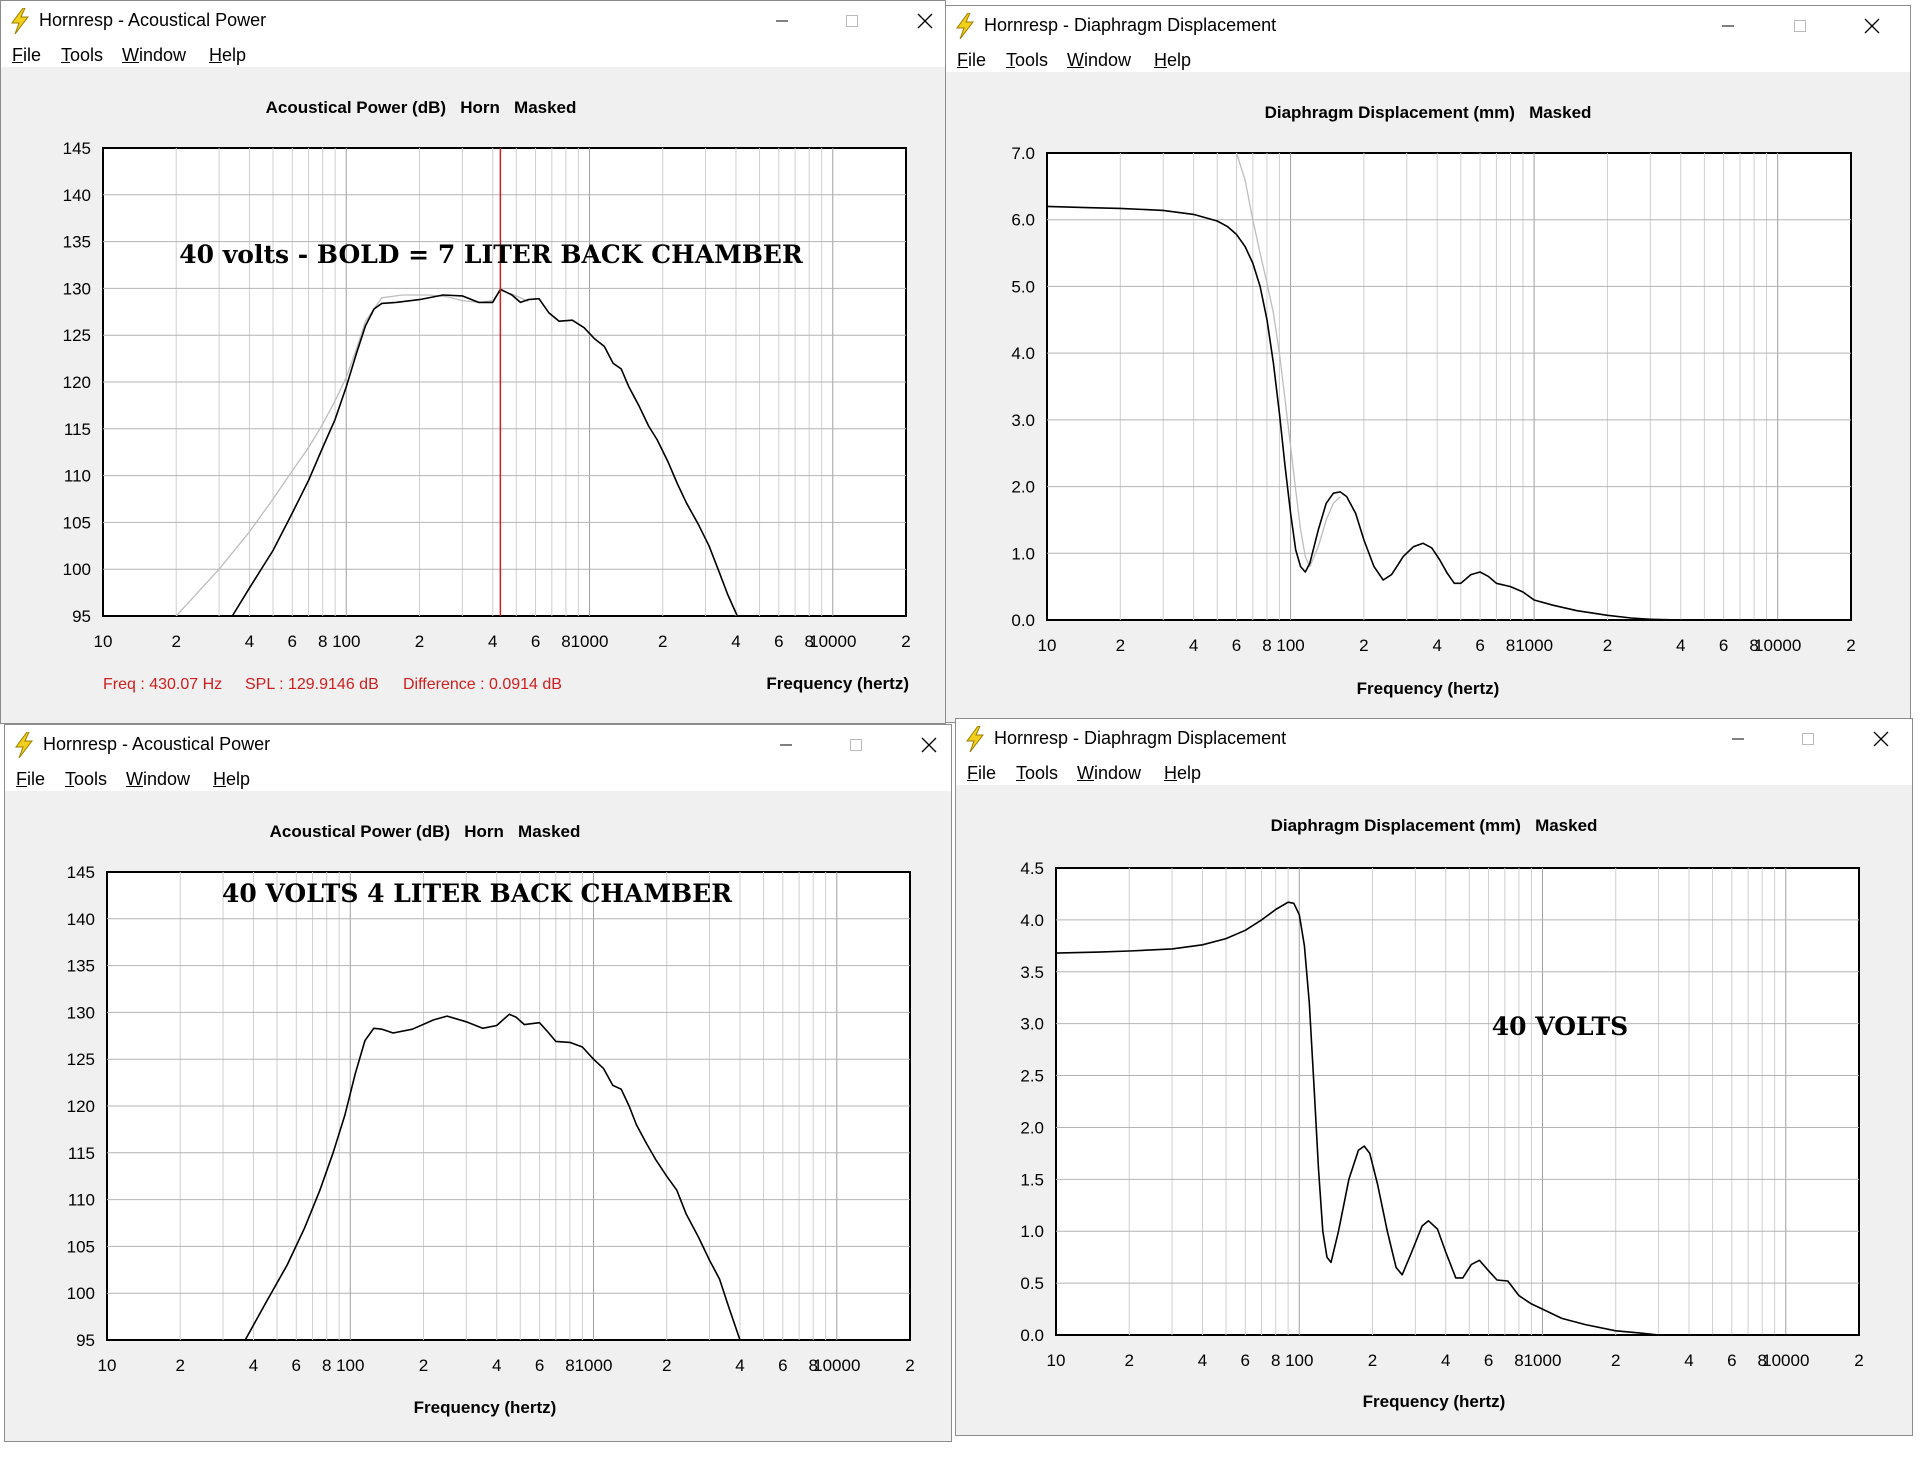 This screenshot has width=1920, height=1460. What do you see at coordinates (312, 684) in the screenshot?
I see `status-spl: SPL : 129.9146 dB` at bounding box center [312, 684].